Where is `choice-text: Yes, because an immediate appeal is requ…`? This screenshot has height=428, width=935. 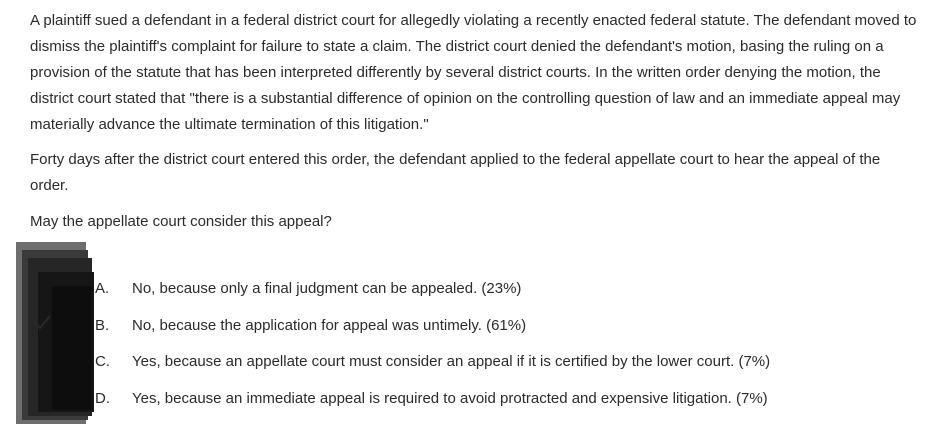 choice-text: Yes, because an immediate appeal is requ… is located at coordinates (450, 399).